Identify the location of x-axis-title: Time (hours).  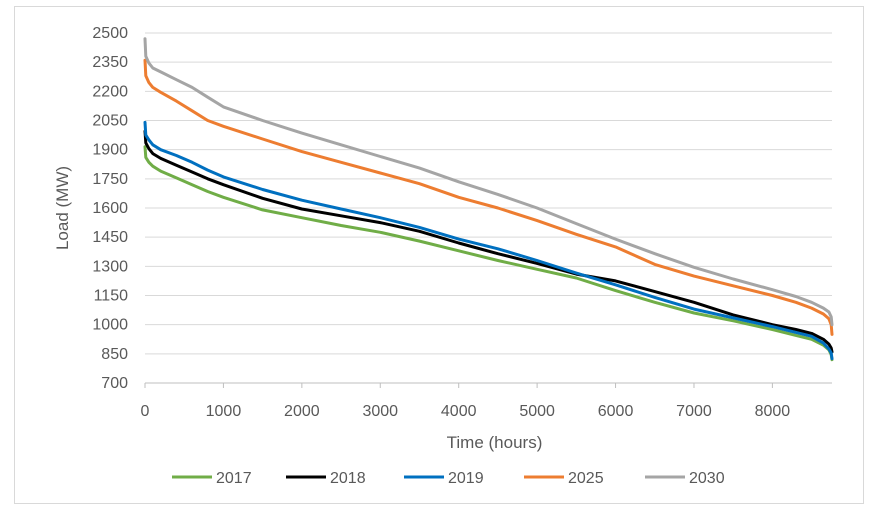
(495, 442).